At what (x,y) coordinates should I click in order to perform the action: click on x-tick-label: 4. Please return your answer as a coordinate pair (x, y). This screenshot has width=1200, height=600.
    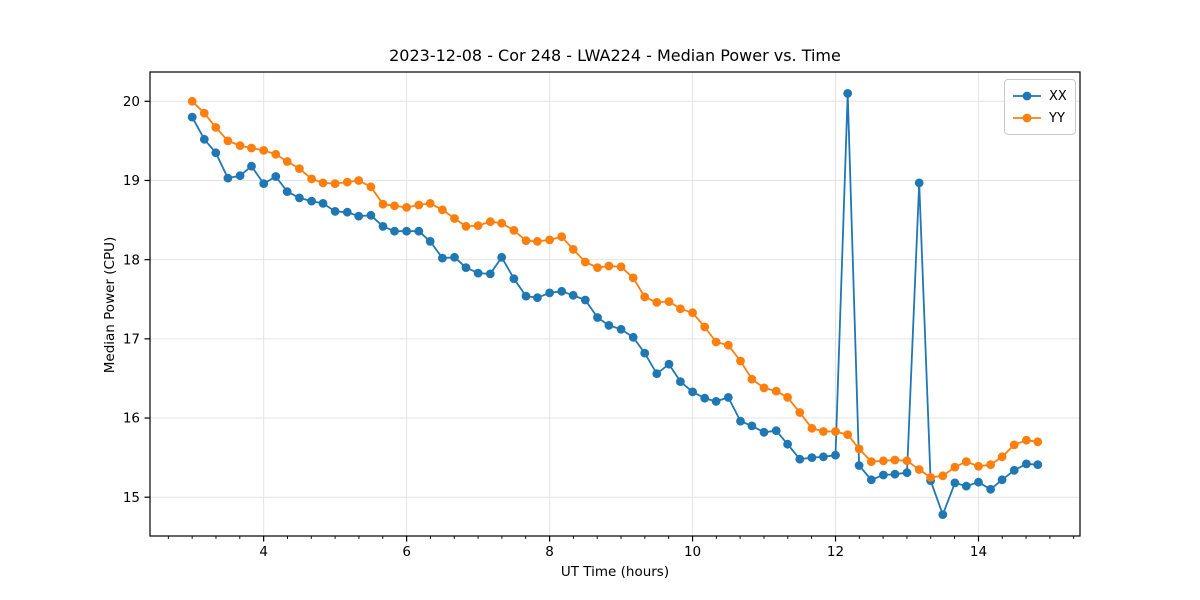
    Looking at the image, I should click on (263, 552).